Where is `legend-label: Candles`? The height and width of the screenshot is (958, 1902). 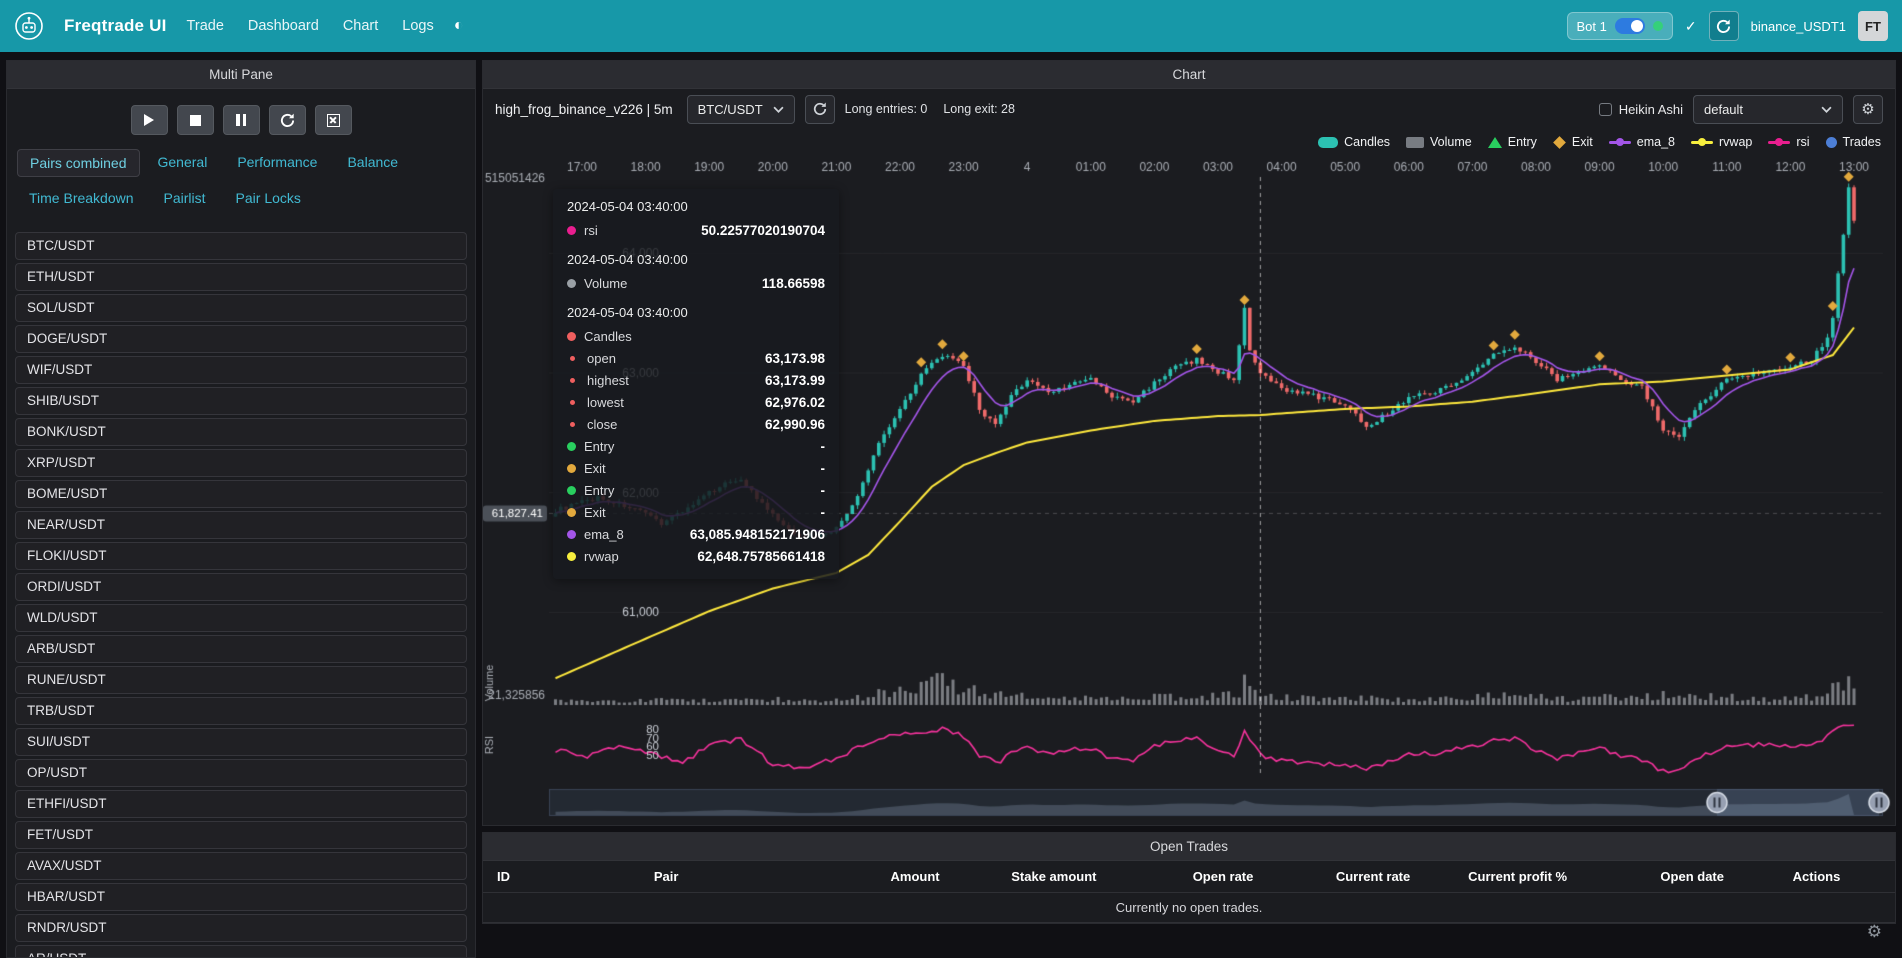
legend-label: Candles is located at coordinates (1367, 142).